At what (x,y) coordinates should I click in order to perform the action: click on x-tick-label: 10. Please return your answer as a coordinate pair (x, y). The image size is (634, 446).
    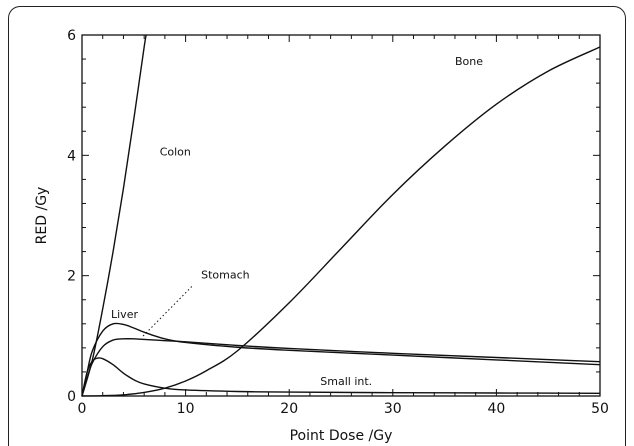
    Looking at the image, I should click on (186, 409).